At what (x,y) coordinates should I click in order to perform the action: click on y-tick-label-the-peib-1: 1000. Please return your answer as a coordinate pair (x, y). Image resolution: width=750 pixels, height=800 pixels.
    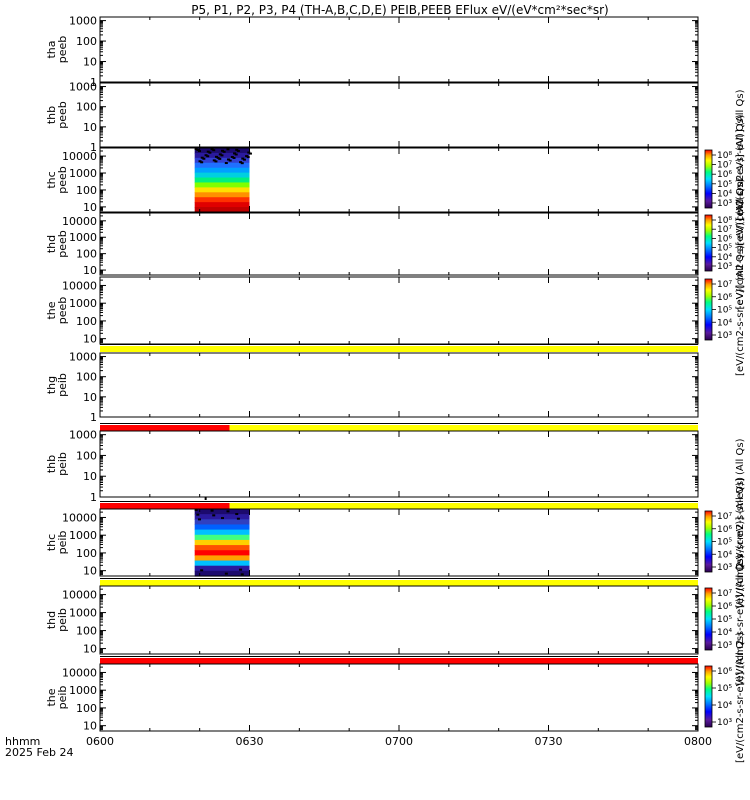
    Looking at the image, I should click on (83, 690).